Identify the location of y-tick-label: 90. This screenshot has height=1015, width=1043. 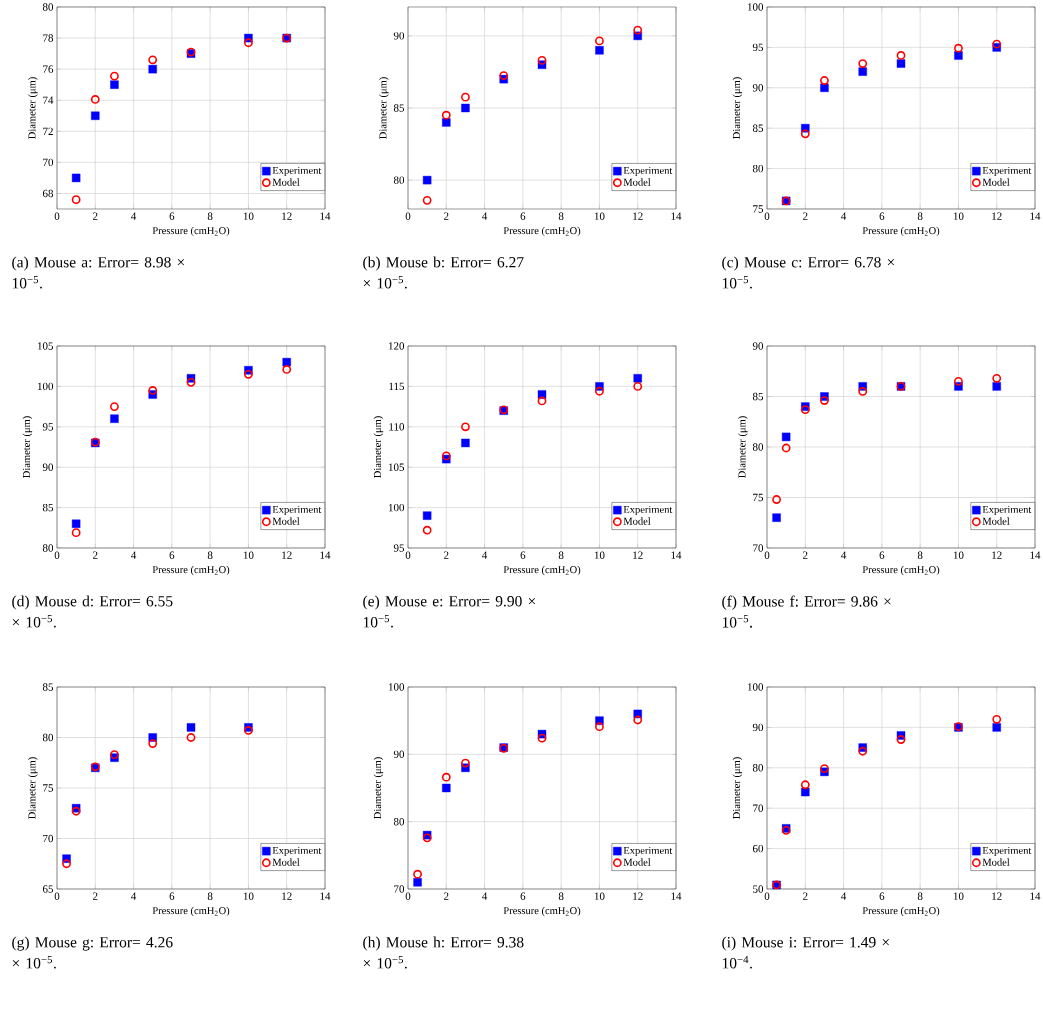
(399, 754).